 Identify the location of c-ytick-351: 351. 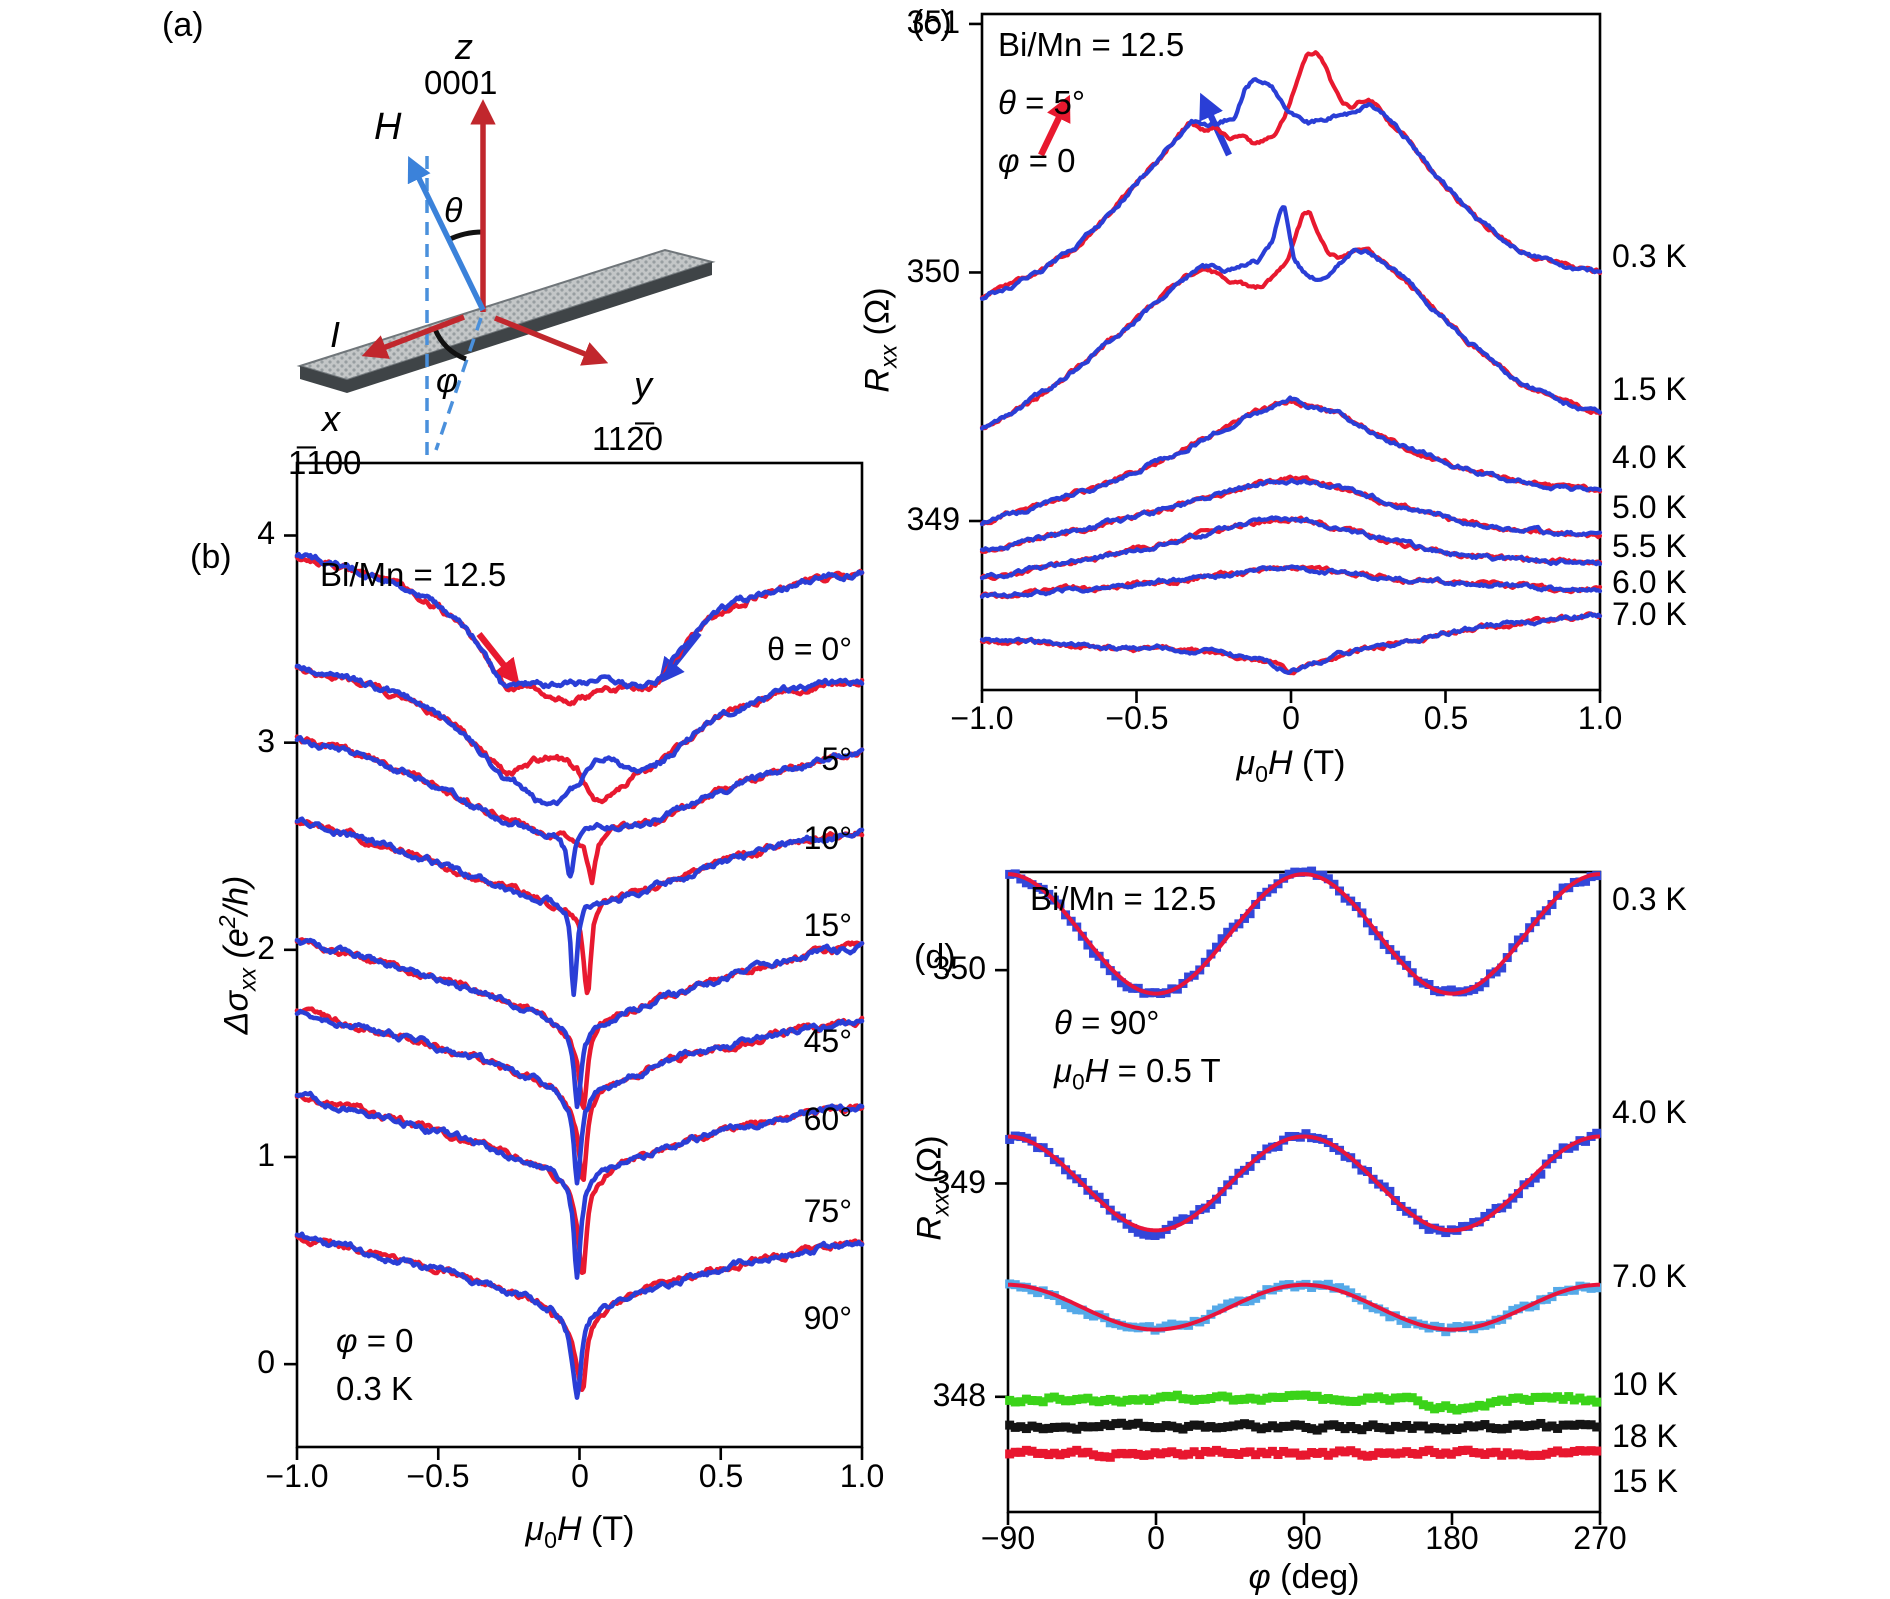
(933, 22).